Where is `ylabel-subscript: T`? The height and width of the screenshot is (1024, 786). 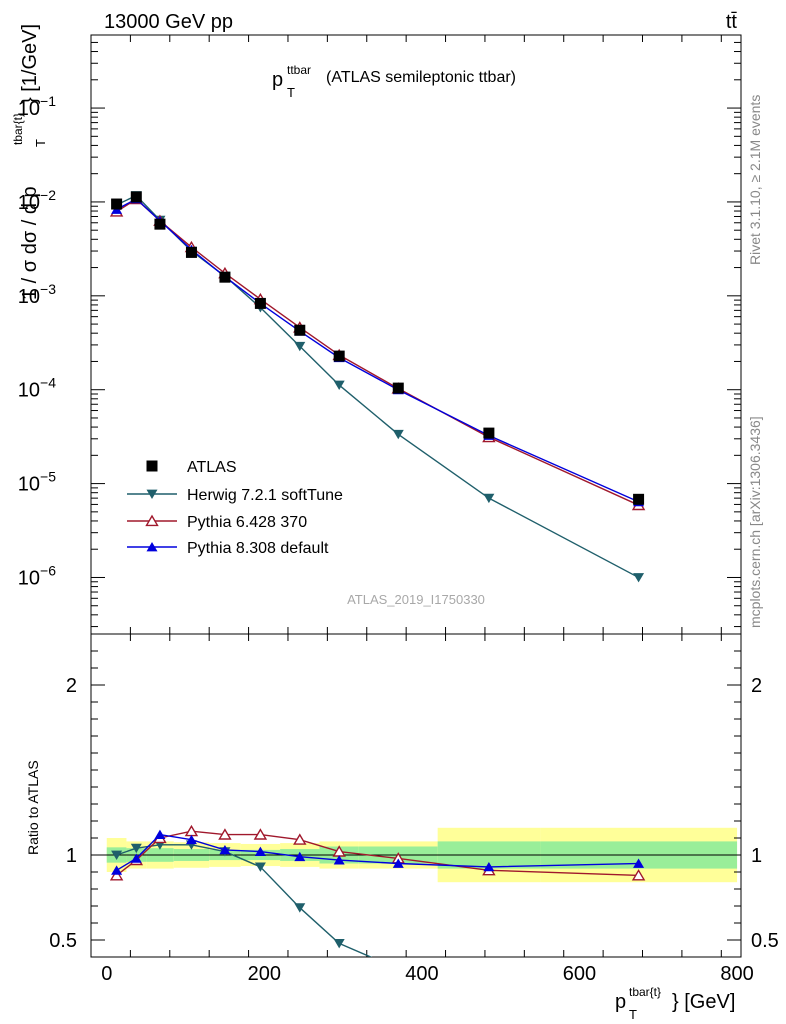
ylabel-subscript: T is located at coordinates (40, 143).